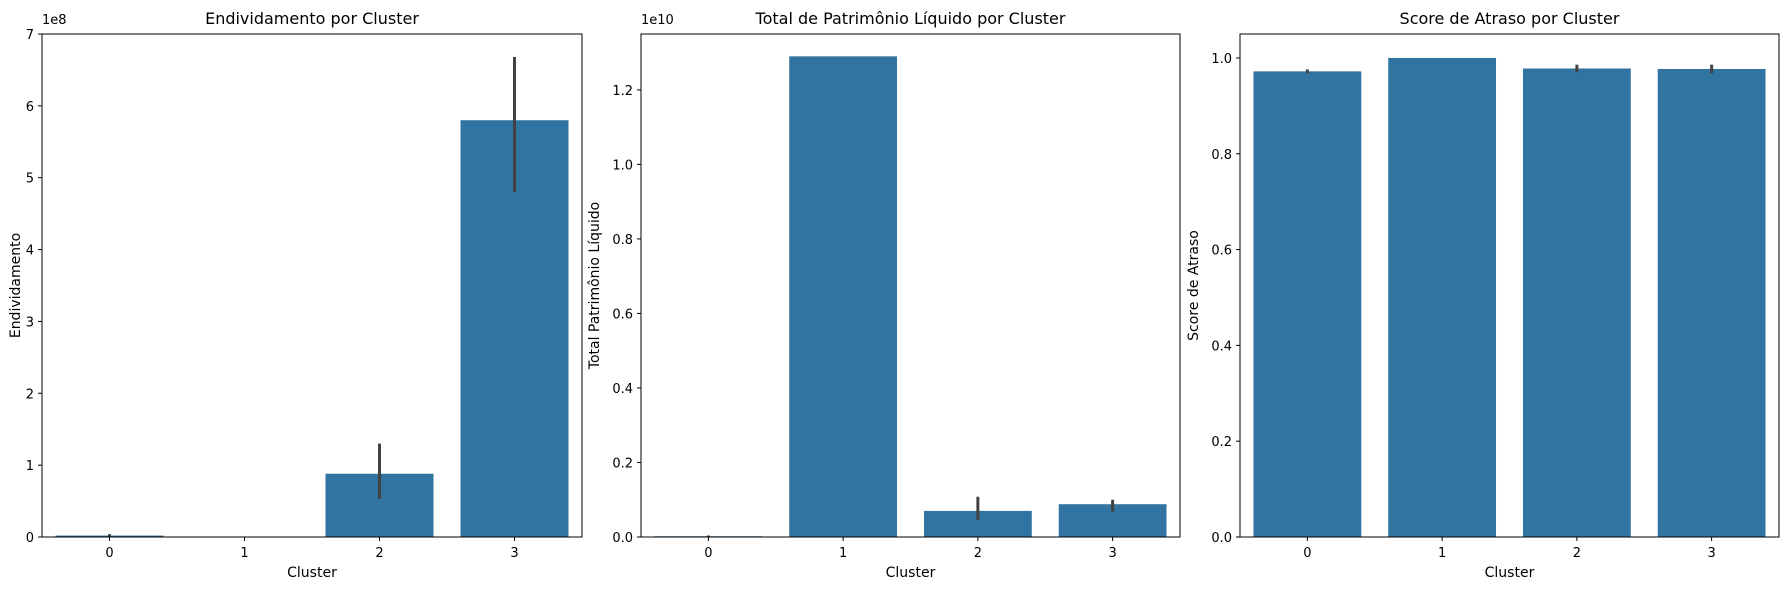 This screenshot has width=1790, height=594. What do you see at coordinates (1510, 573) in the screenshot?
I see `x-axis-label-2: Cluster` at bounding box center [1510, 573].